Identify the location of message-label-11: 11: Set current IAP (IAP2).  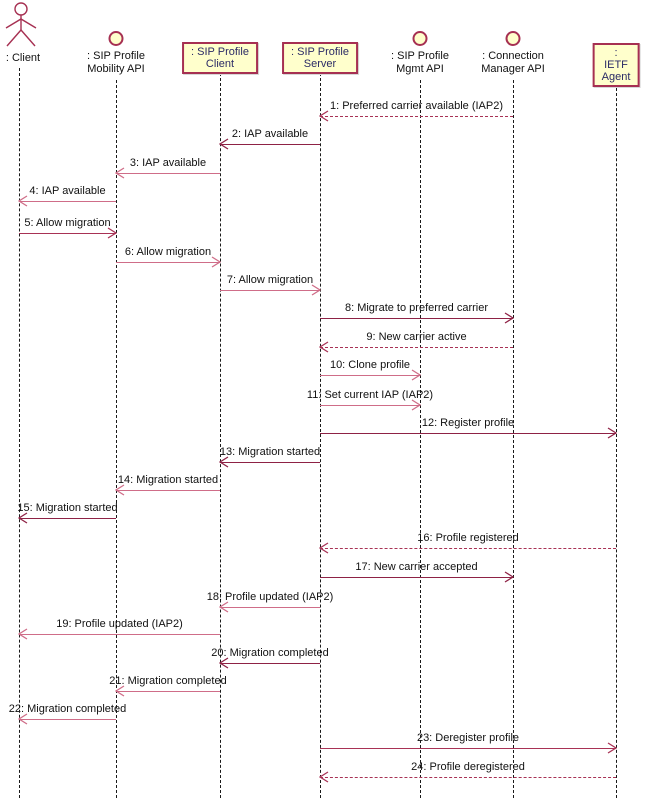
(370, 395).